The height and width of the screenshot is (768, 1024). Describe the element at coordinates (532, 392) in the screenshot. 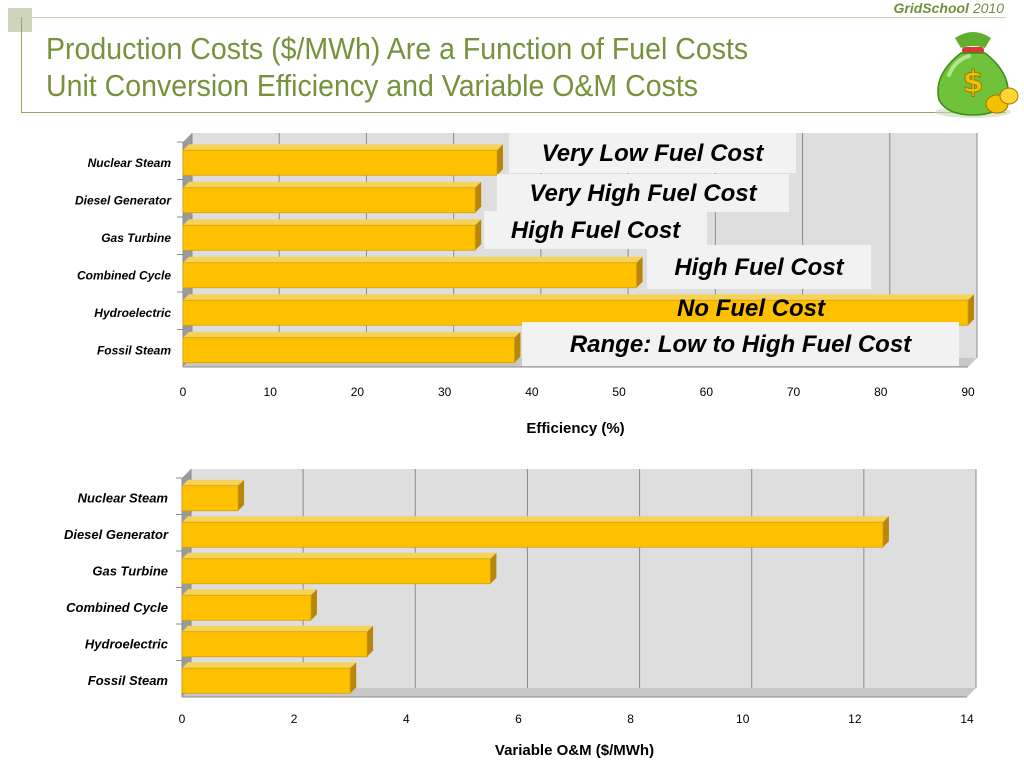

I see `x-tick-label: 40` at that location.